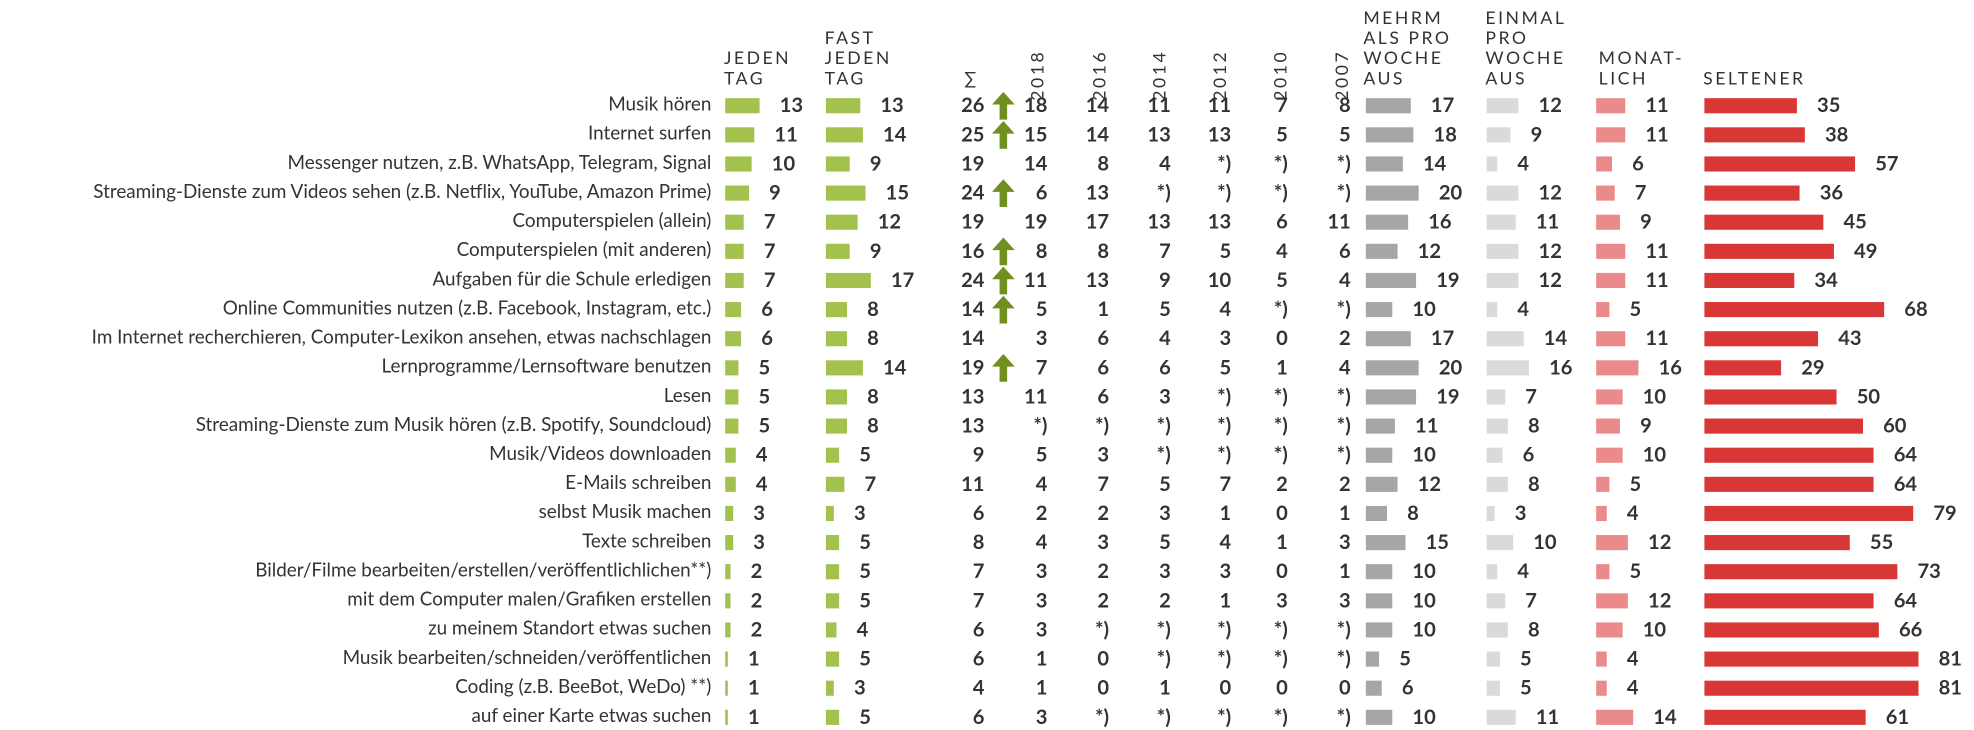 Image resolution: width=1974 pixels, height=730 pixels. Describe the element at coordinates (646, 540) in the screenshot. I see `row-label: Texte schreiben` at that location.